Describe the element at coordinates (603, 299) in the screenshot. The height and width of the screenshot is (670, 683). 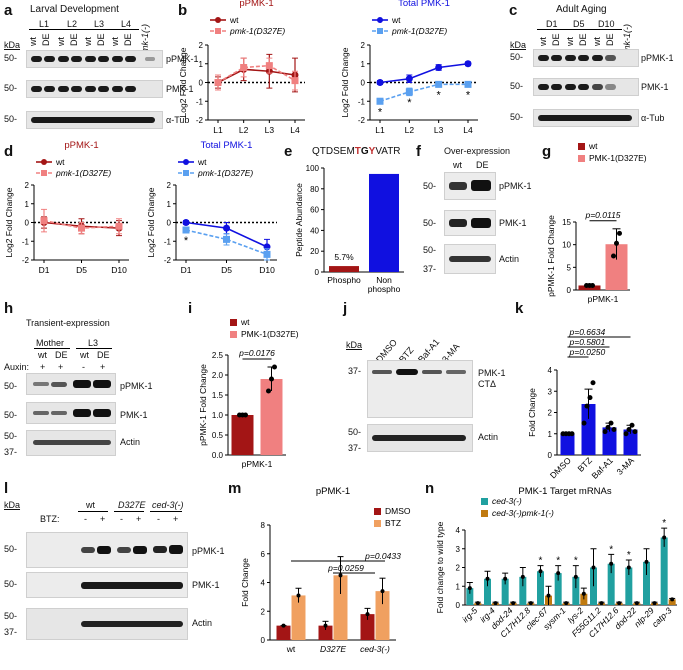
I see `x-axis-label: pPMK-1` at that location.